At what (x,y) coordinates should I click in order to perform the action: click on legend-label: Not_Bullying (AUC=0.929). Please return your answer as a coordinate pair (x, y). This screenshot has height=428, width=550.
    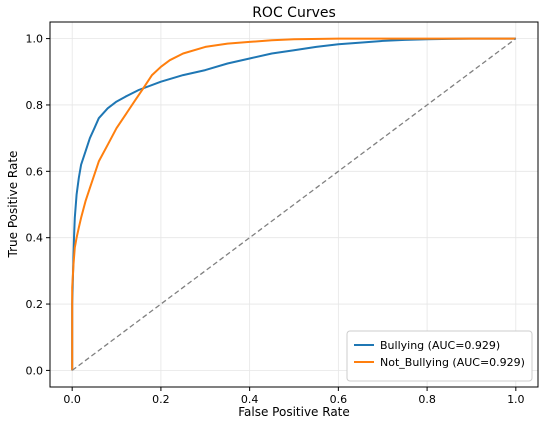
    Looking at the image, I should click on (452, 362).